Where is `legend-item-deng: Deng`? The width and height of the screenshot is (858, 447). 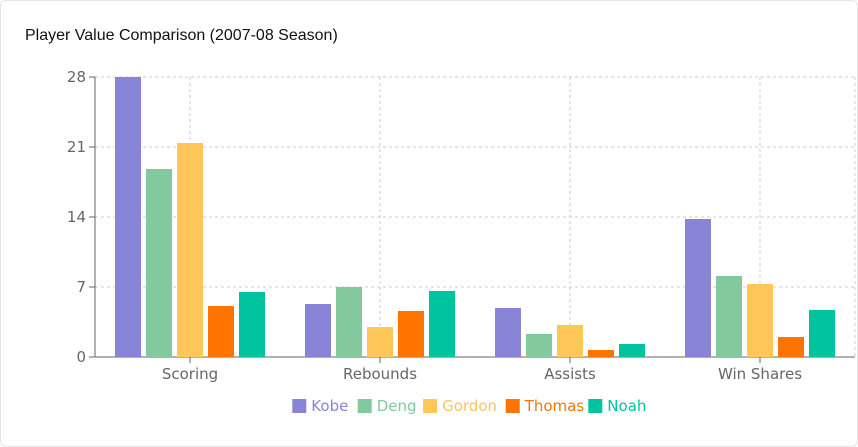 legend-item-deng: Deng is located at coordinates (387, 406).